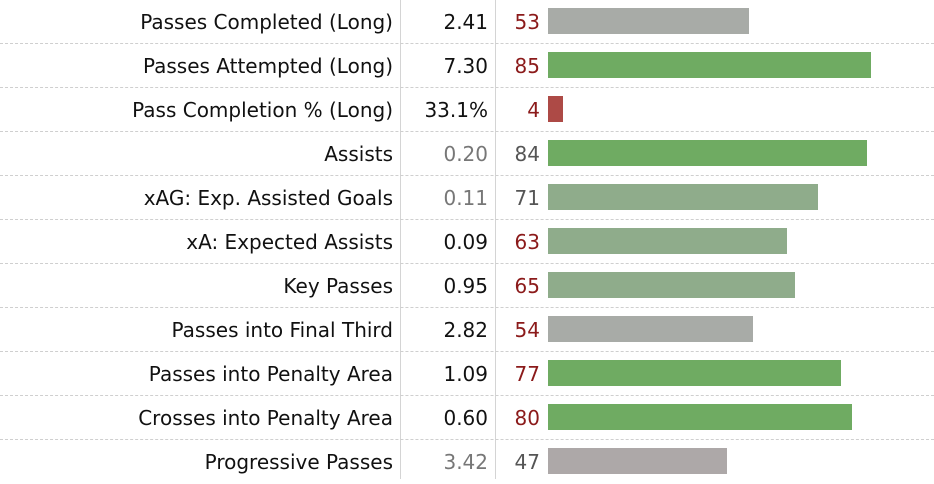  What do you see at coordinates (298, 462) in the screenshot?
I see `stat-label: Progressive Passes` at bounding box center [298, 462].